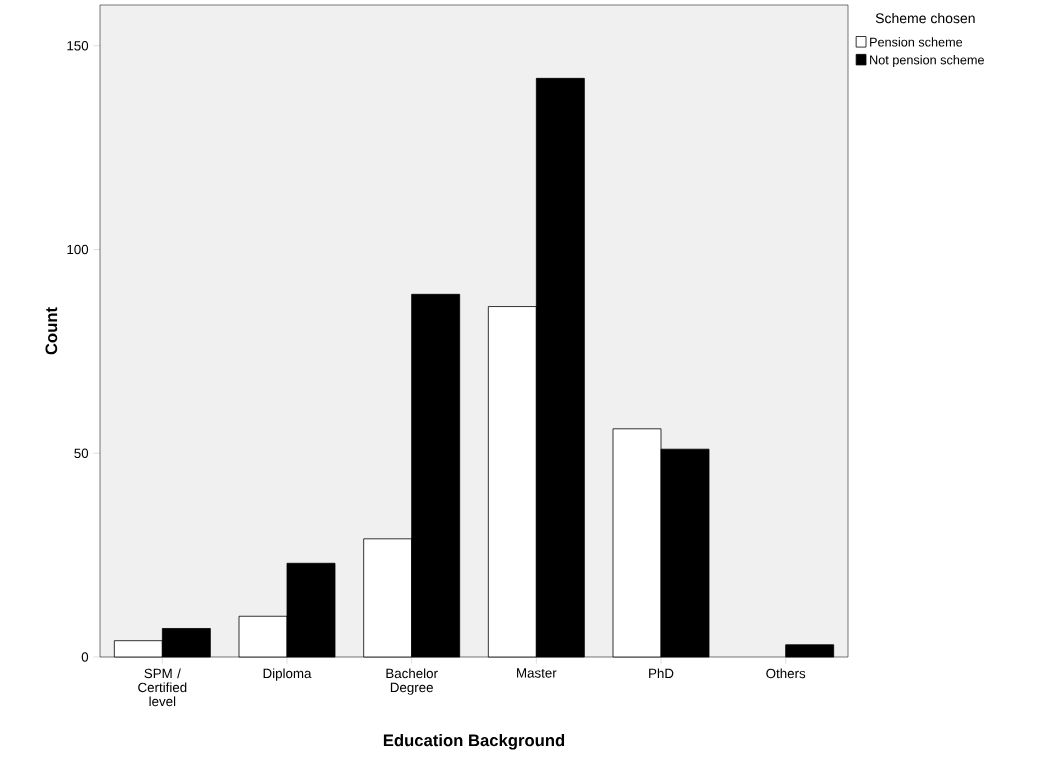 The height and width of the screenshot is (765, 1062). Describe the element at coordinates (85, 657) in the screenshot. I see `y-tick-label: 0` at that location.